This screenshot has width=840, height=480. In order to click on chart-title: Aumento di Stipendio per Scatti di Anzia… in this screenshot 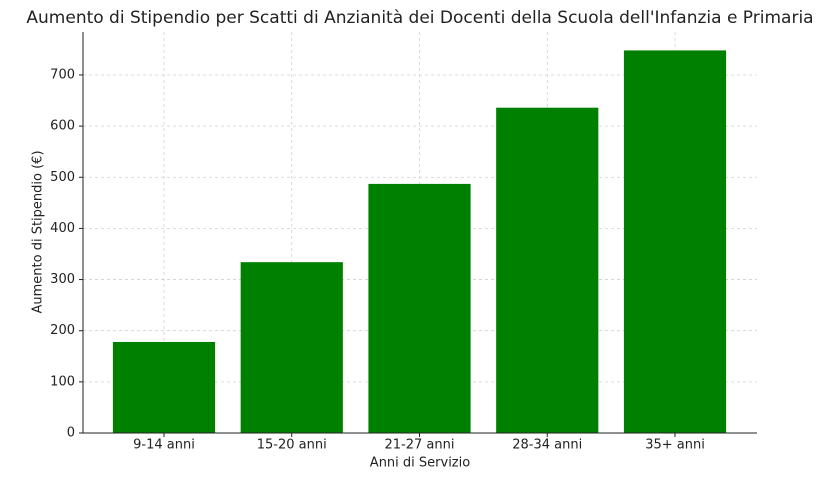, I will do `click(419, 18)`.